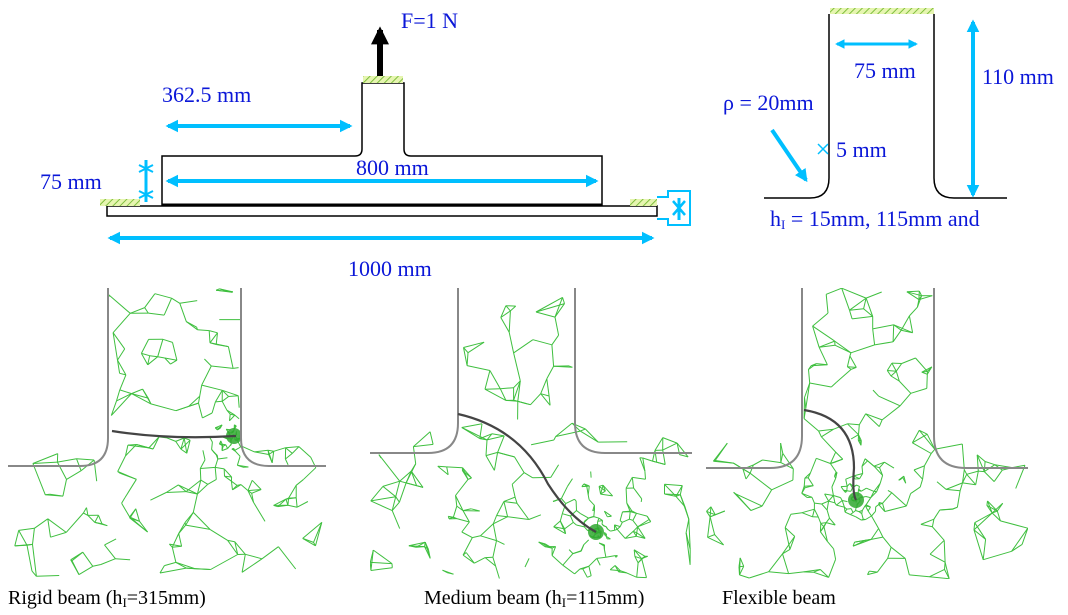 This screenshot has height=615, width=1068. I want to click on dim-label-1000: 1000 mm, so click(390, 268).